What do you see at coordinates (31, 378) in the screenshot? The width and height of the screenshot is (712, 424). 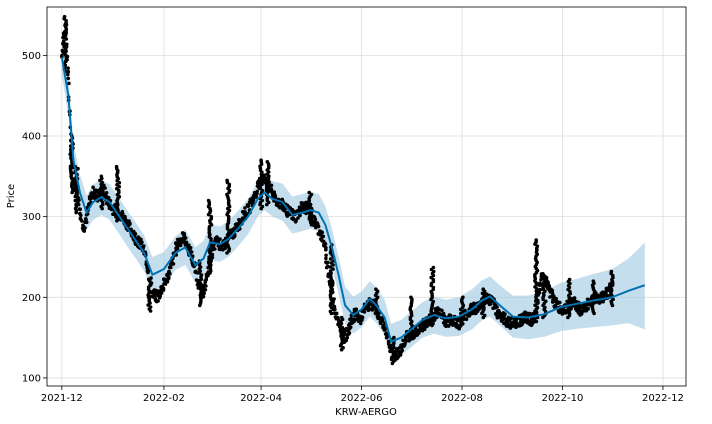 I see `y-tick-label: 100` at bounding box center [31, 378].